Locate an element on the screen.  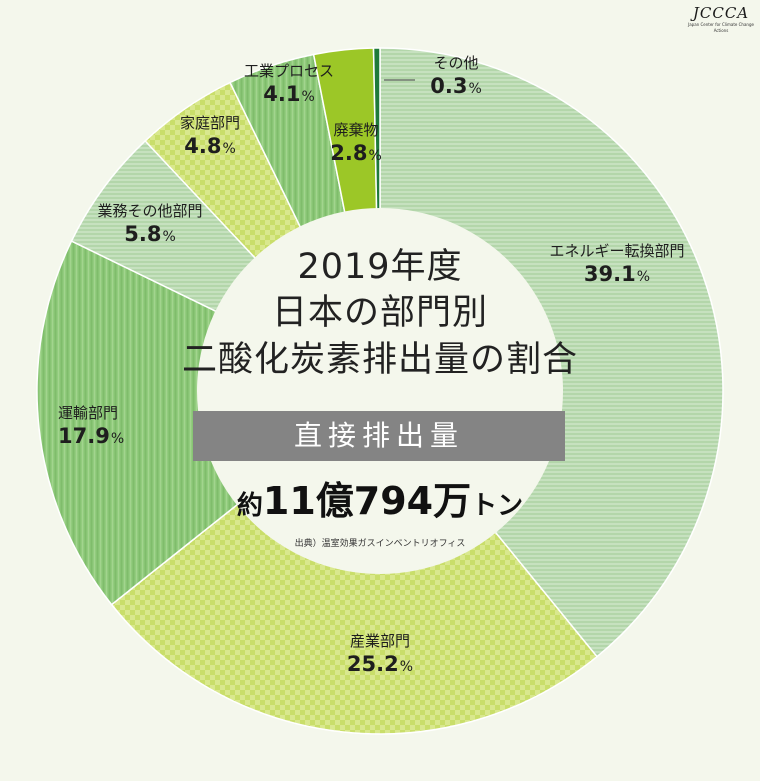
label-other: その他 0.3% is located at coordinates (456, 76).